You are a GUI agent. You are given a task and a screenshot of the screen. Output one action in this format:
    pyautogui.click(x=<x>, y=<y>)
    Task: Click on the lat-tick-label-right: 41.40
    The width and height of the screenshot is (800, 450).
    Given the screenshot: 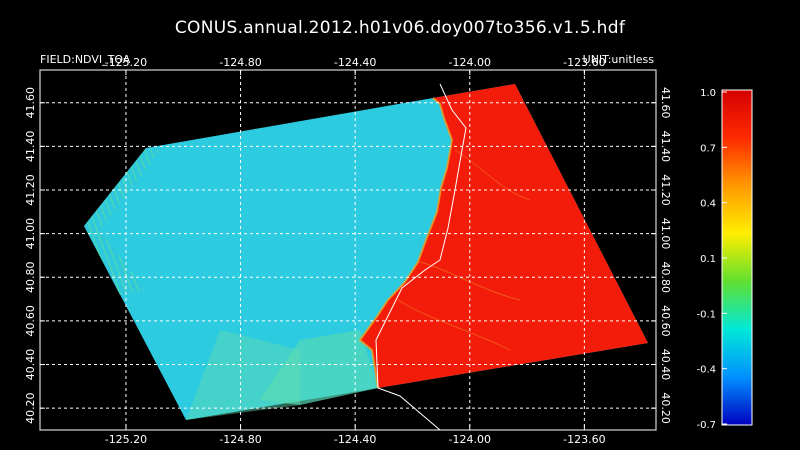 What is the action you would take?
    pyautogui.click(x=665, y=147)
    